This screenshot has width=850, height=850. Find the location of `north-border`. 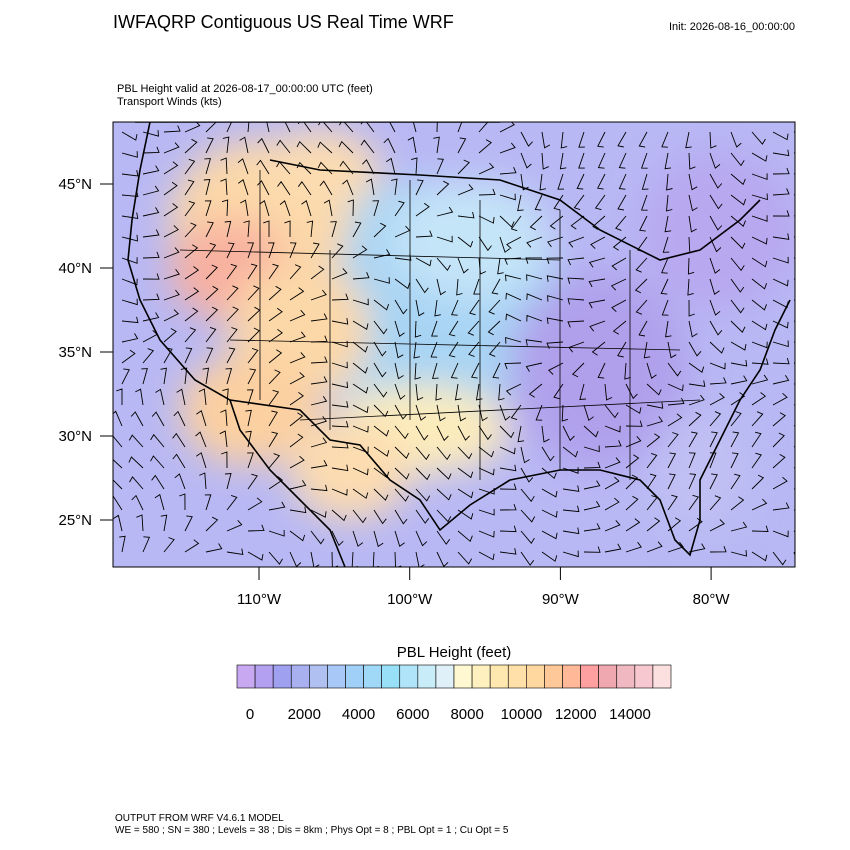

north-border is located at coordinates (448, 191).